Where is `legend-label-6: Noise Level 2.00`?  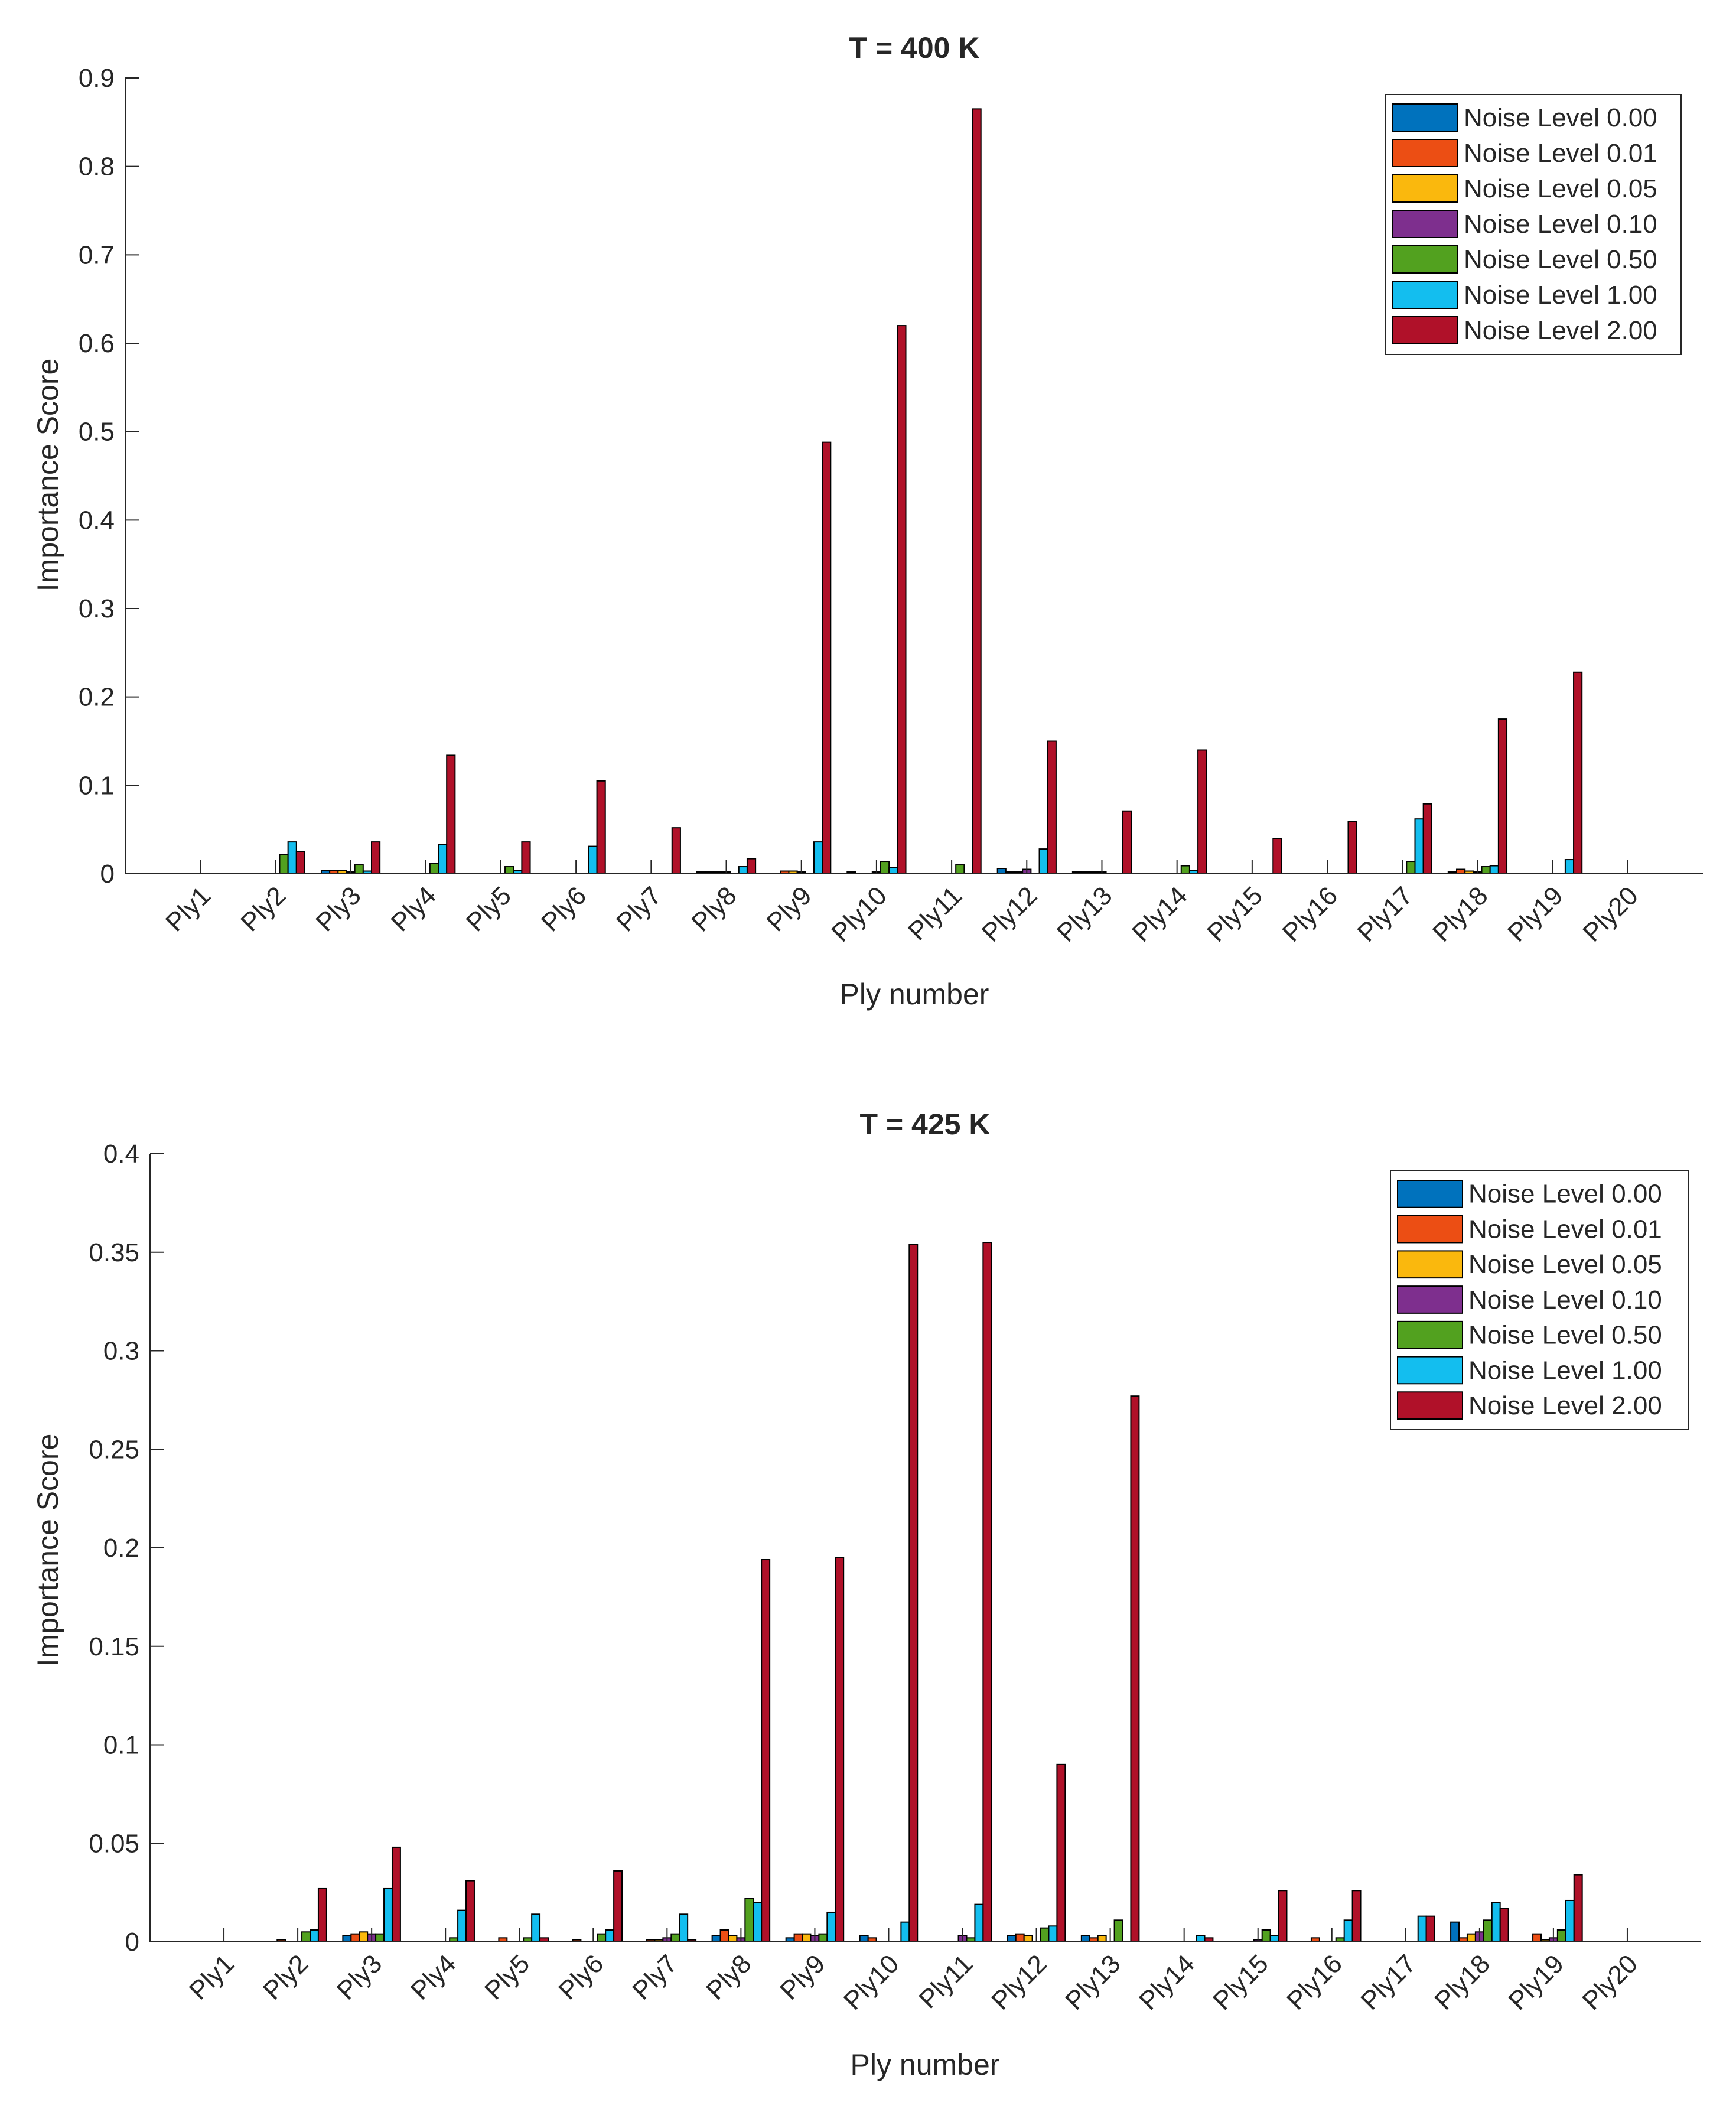 legend-label-6: Noise Level 2.00 is located at coordinates (1565, 1405).